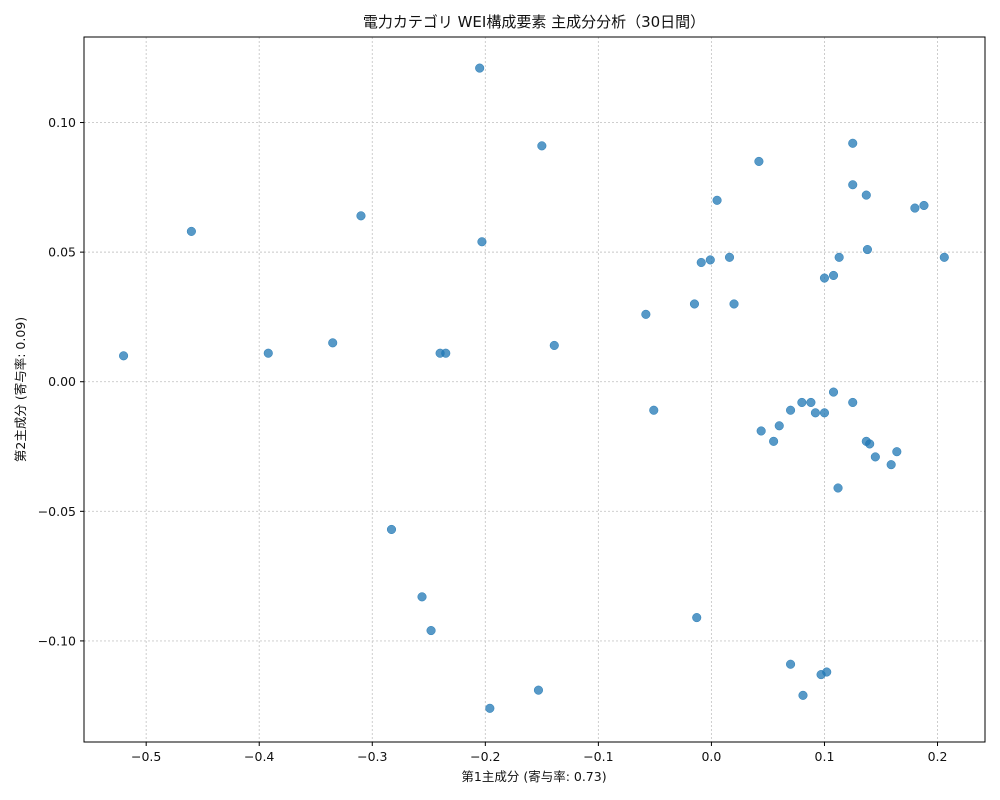 Image resolution: width=1000 pixels, height=800 pixels. Describe the element at coordinates (711, 756) in the screenshot. I see `x-tick-label: 0.0` at that location.